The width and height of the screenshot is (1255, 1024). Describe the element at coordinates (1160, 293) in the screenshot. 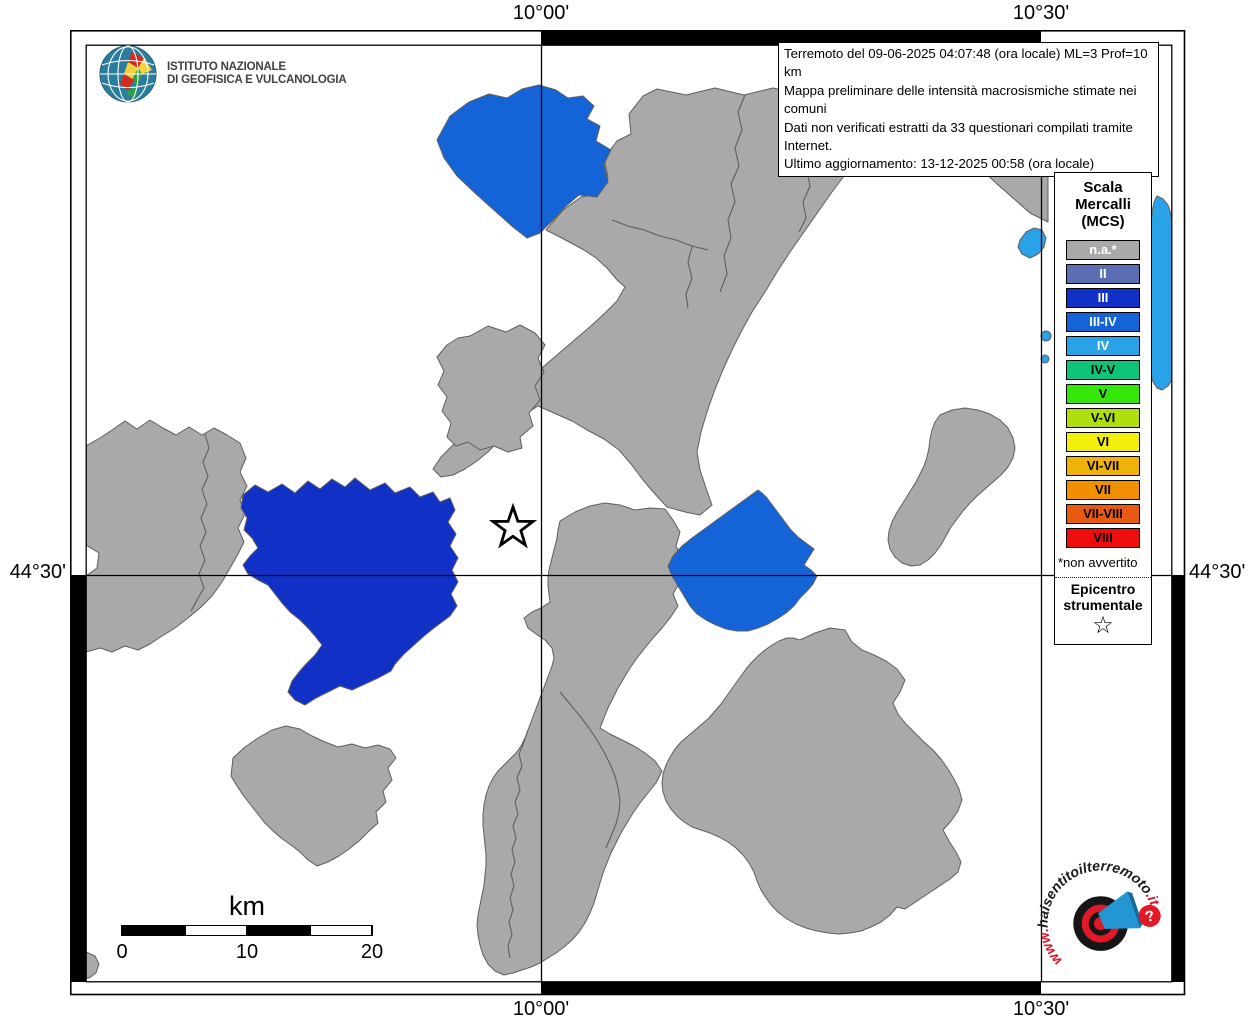

I see `muni-blue-iv-right-strip` at that location.